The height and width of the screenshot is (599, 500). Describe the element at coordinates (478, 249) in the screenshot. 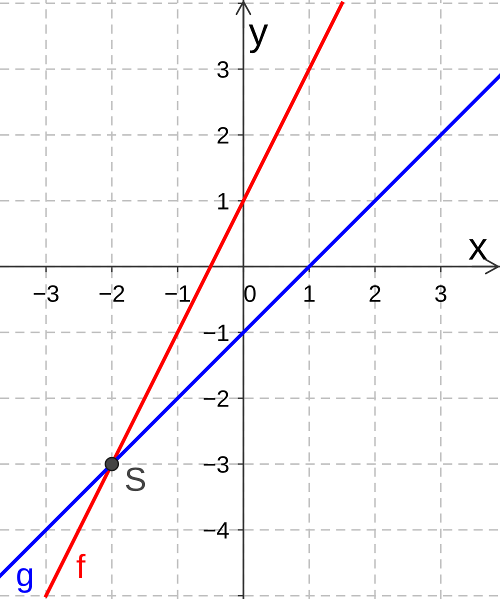

I see `x-axis-title: x` at that location.